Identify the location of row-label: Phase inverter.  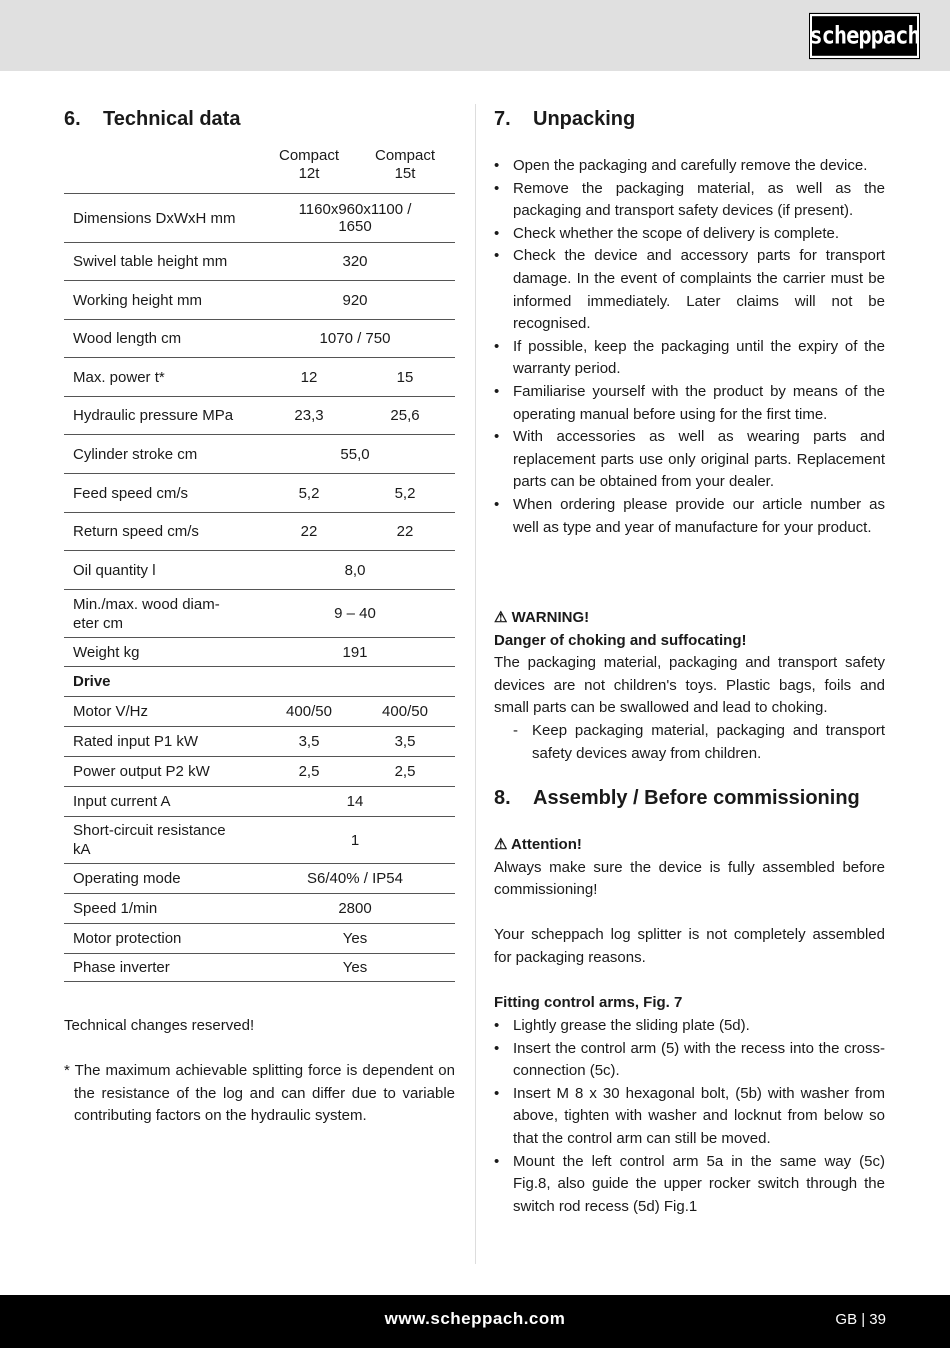
(121, 967).